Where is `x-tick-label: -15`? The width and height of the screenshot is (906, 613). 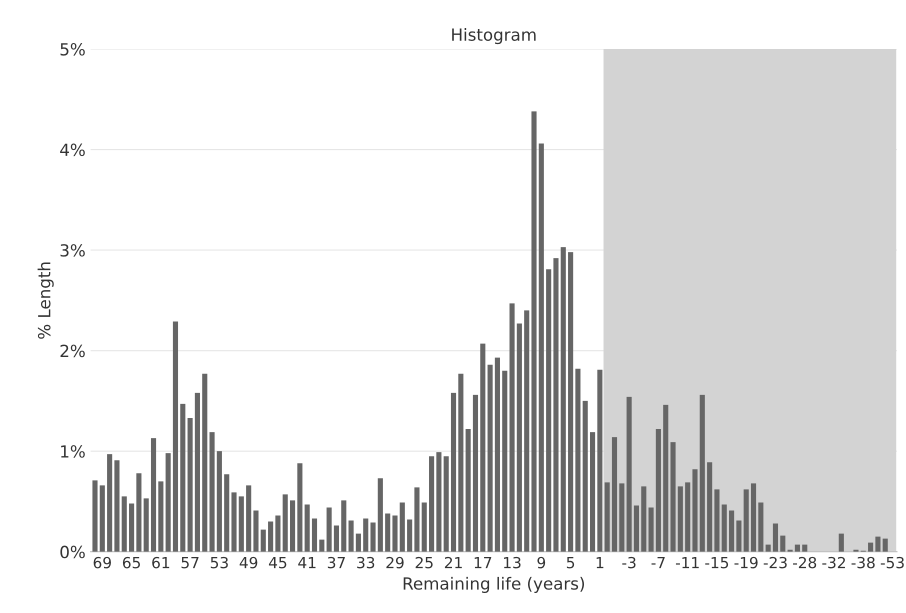
x-tick-label: -15 is located at coordinates (716, 562).